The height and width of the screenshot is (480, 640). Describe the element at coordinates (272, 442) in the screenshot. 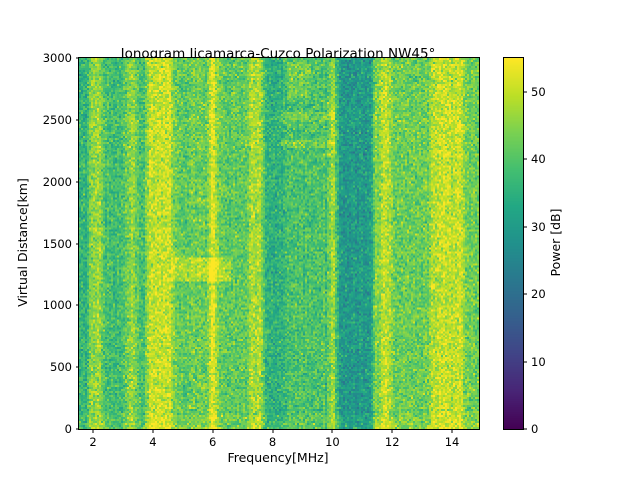

I see `x-tick-label: 8` at that location.